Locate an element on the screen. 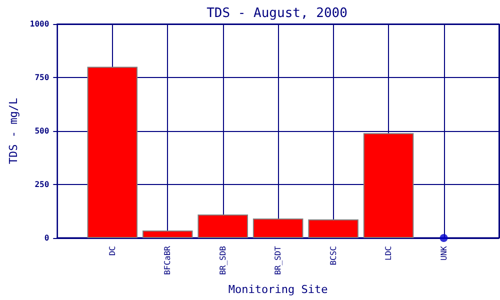 This screenshot has height=300, width=500. x-tick-label: BR_SDB is located at coordinates (223, 260).